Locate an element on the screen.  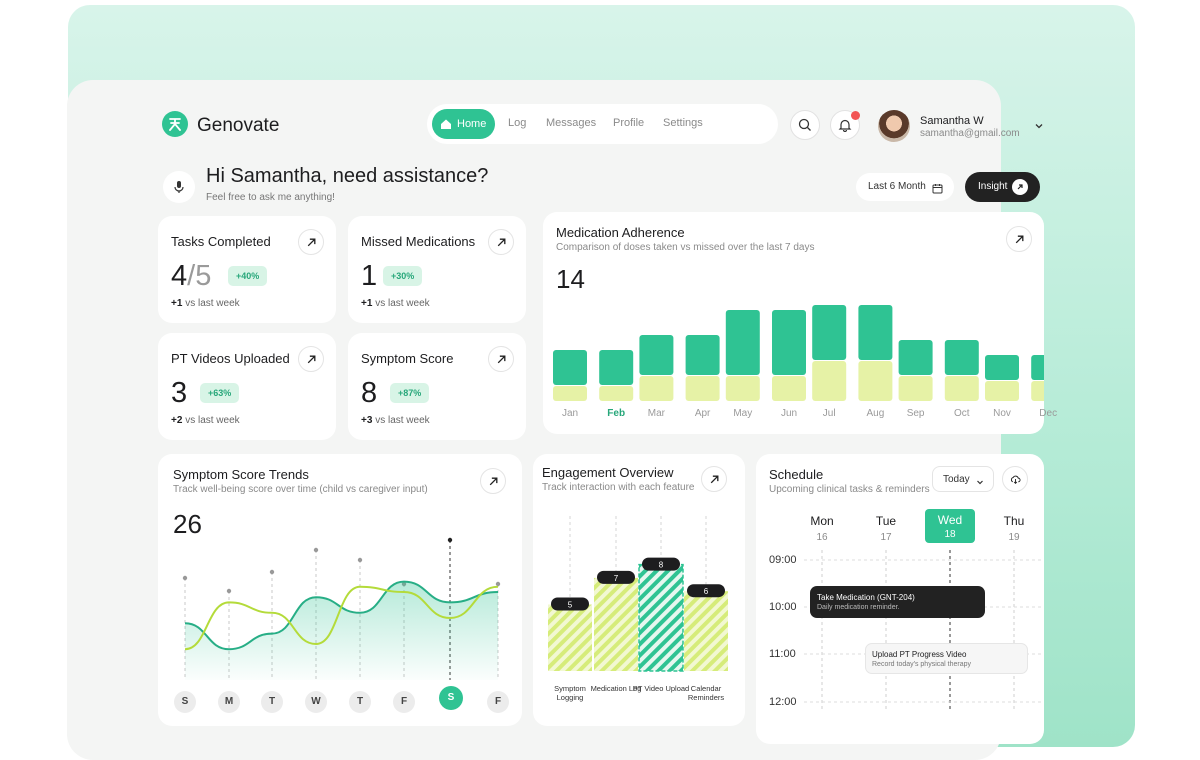
month-label: Mar is located at coordinates (656, 413).